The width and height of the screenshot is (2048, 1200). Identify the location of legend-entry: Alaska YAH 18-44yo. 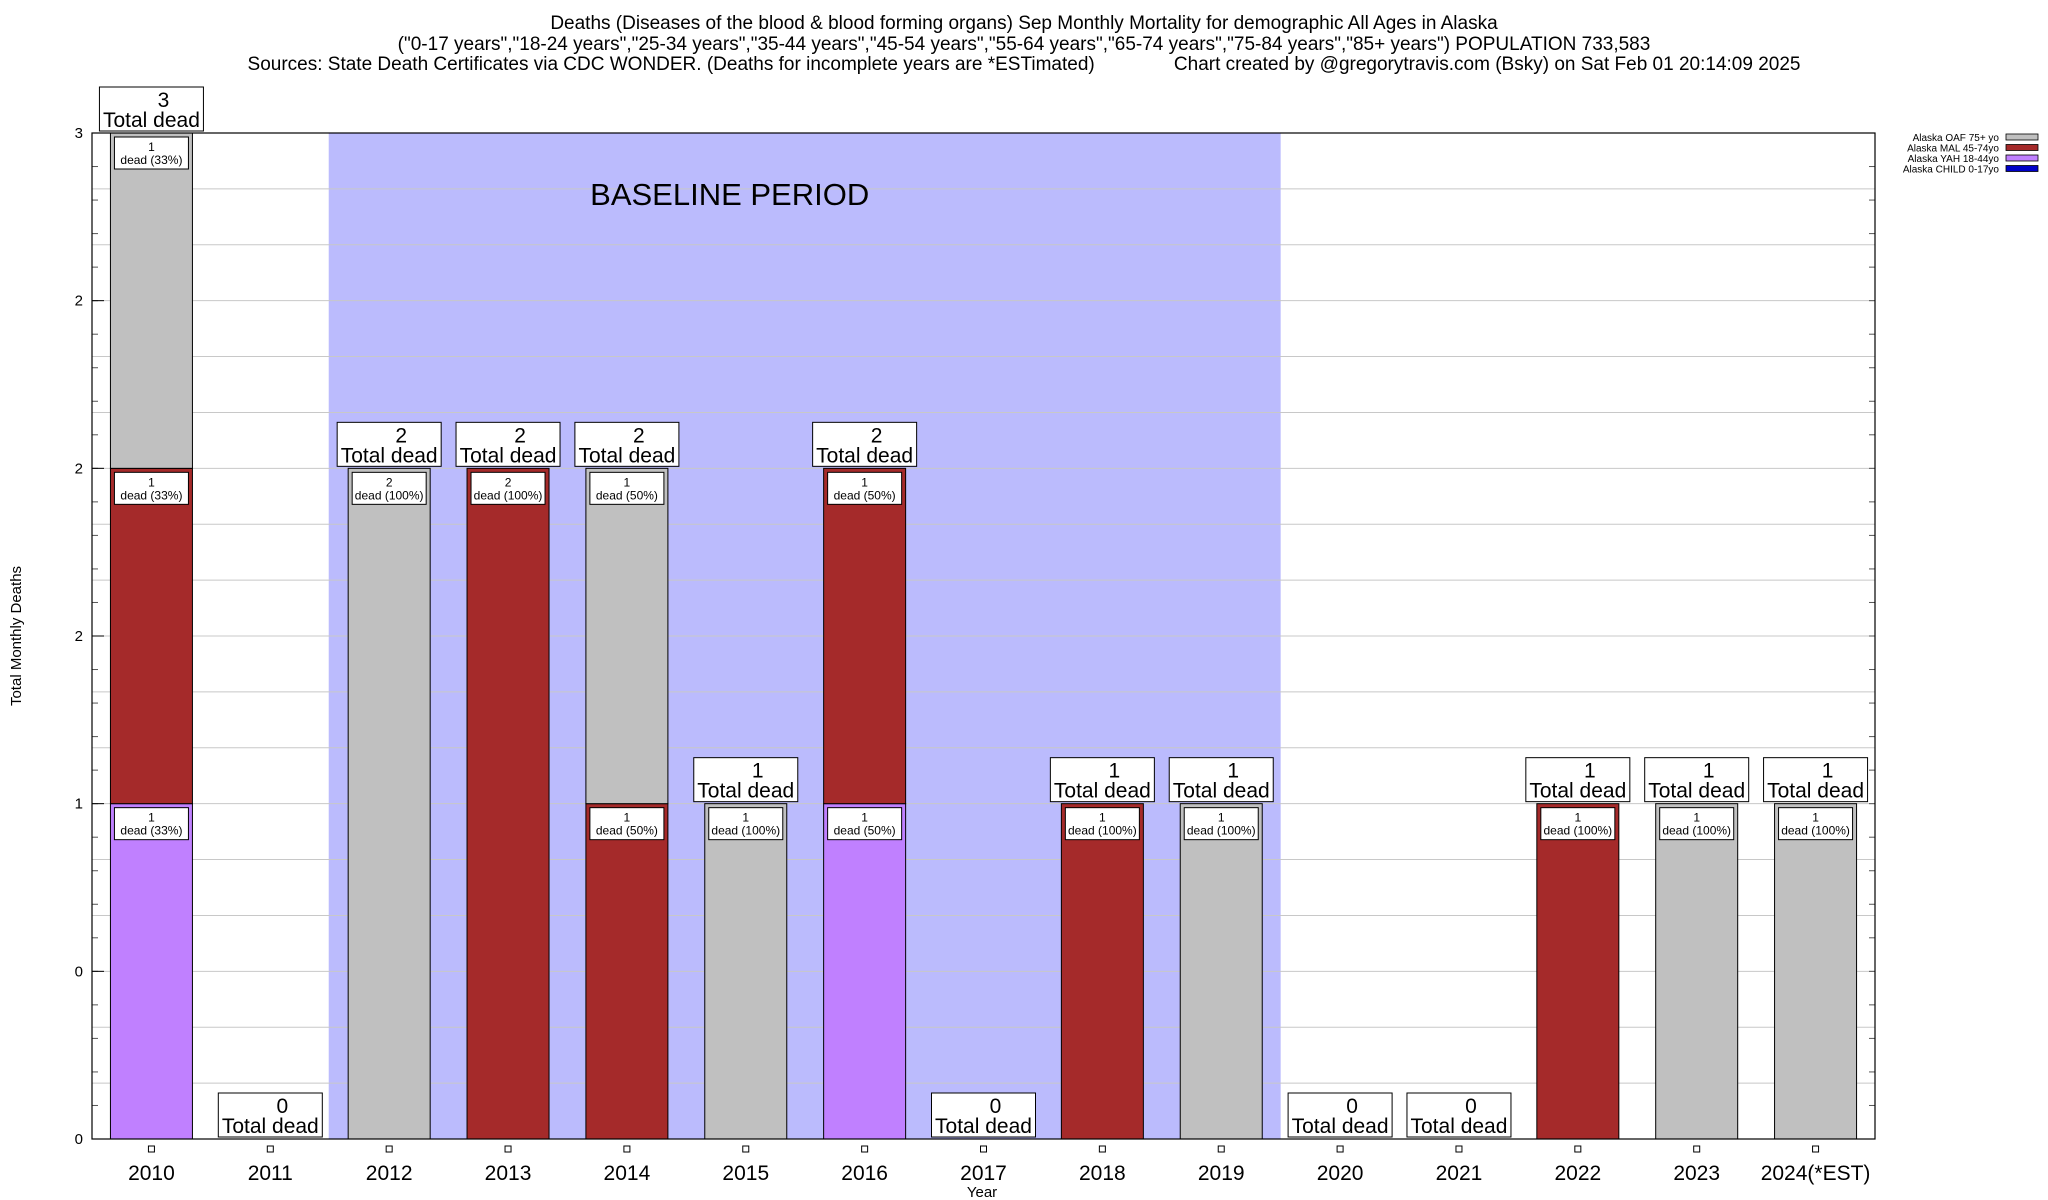
(1973, 159).